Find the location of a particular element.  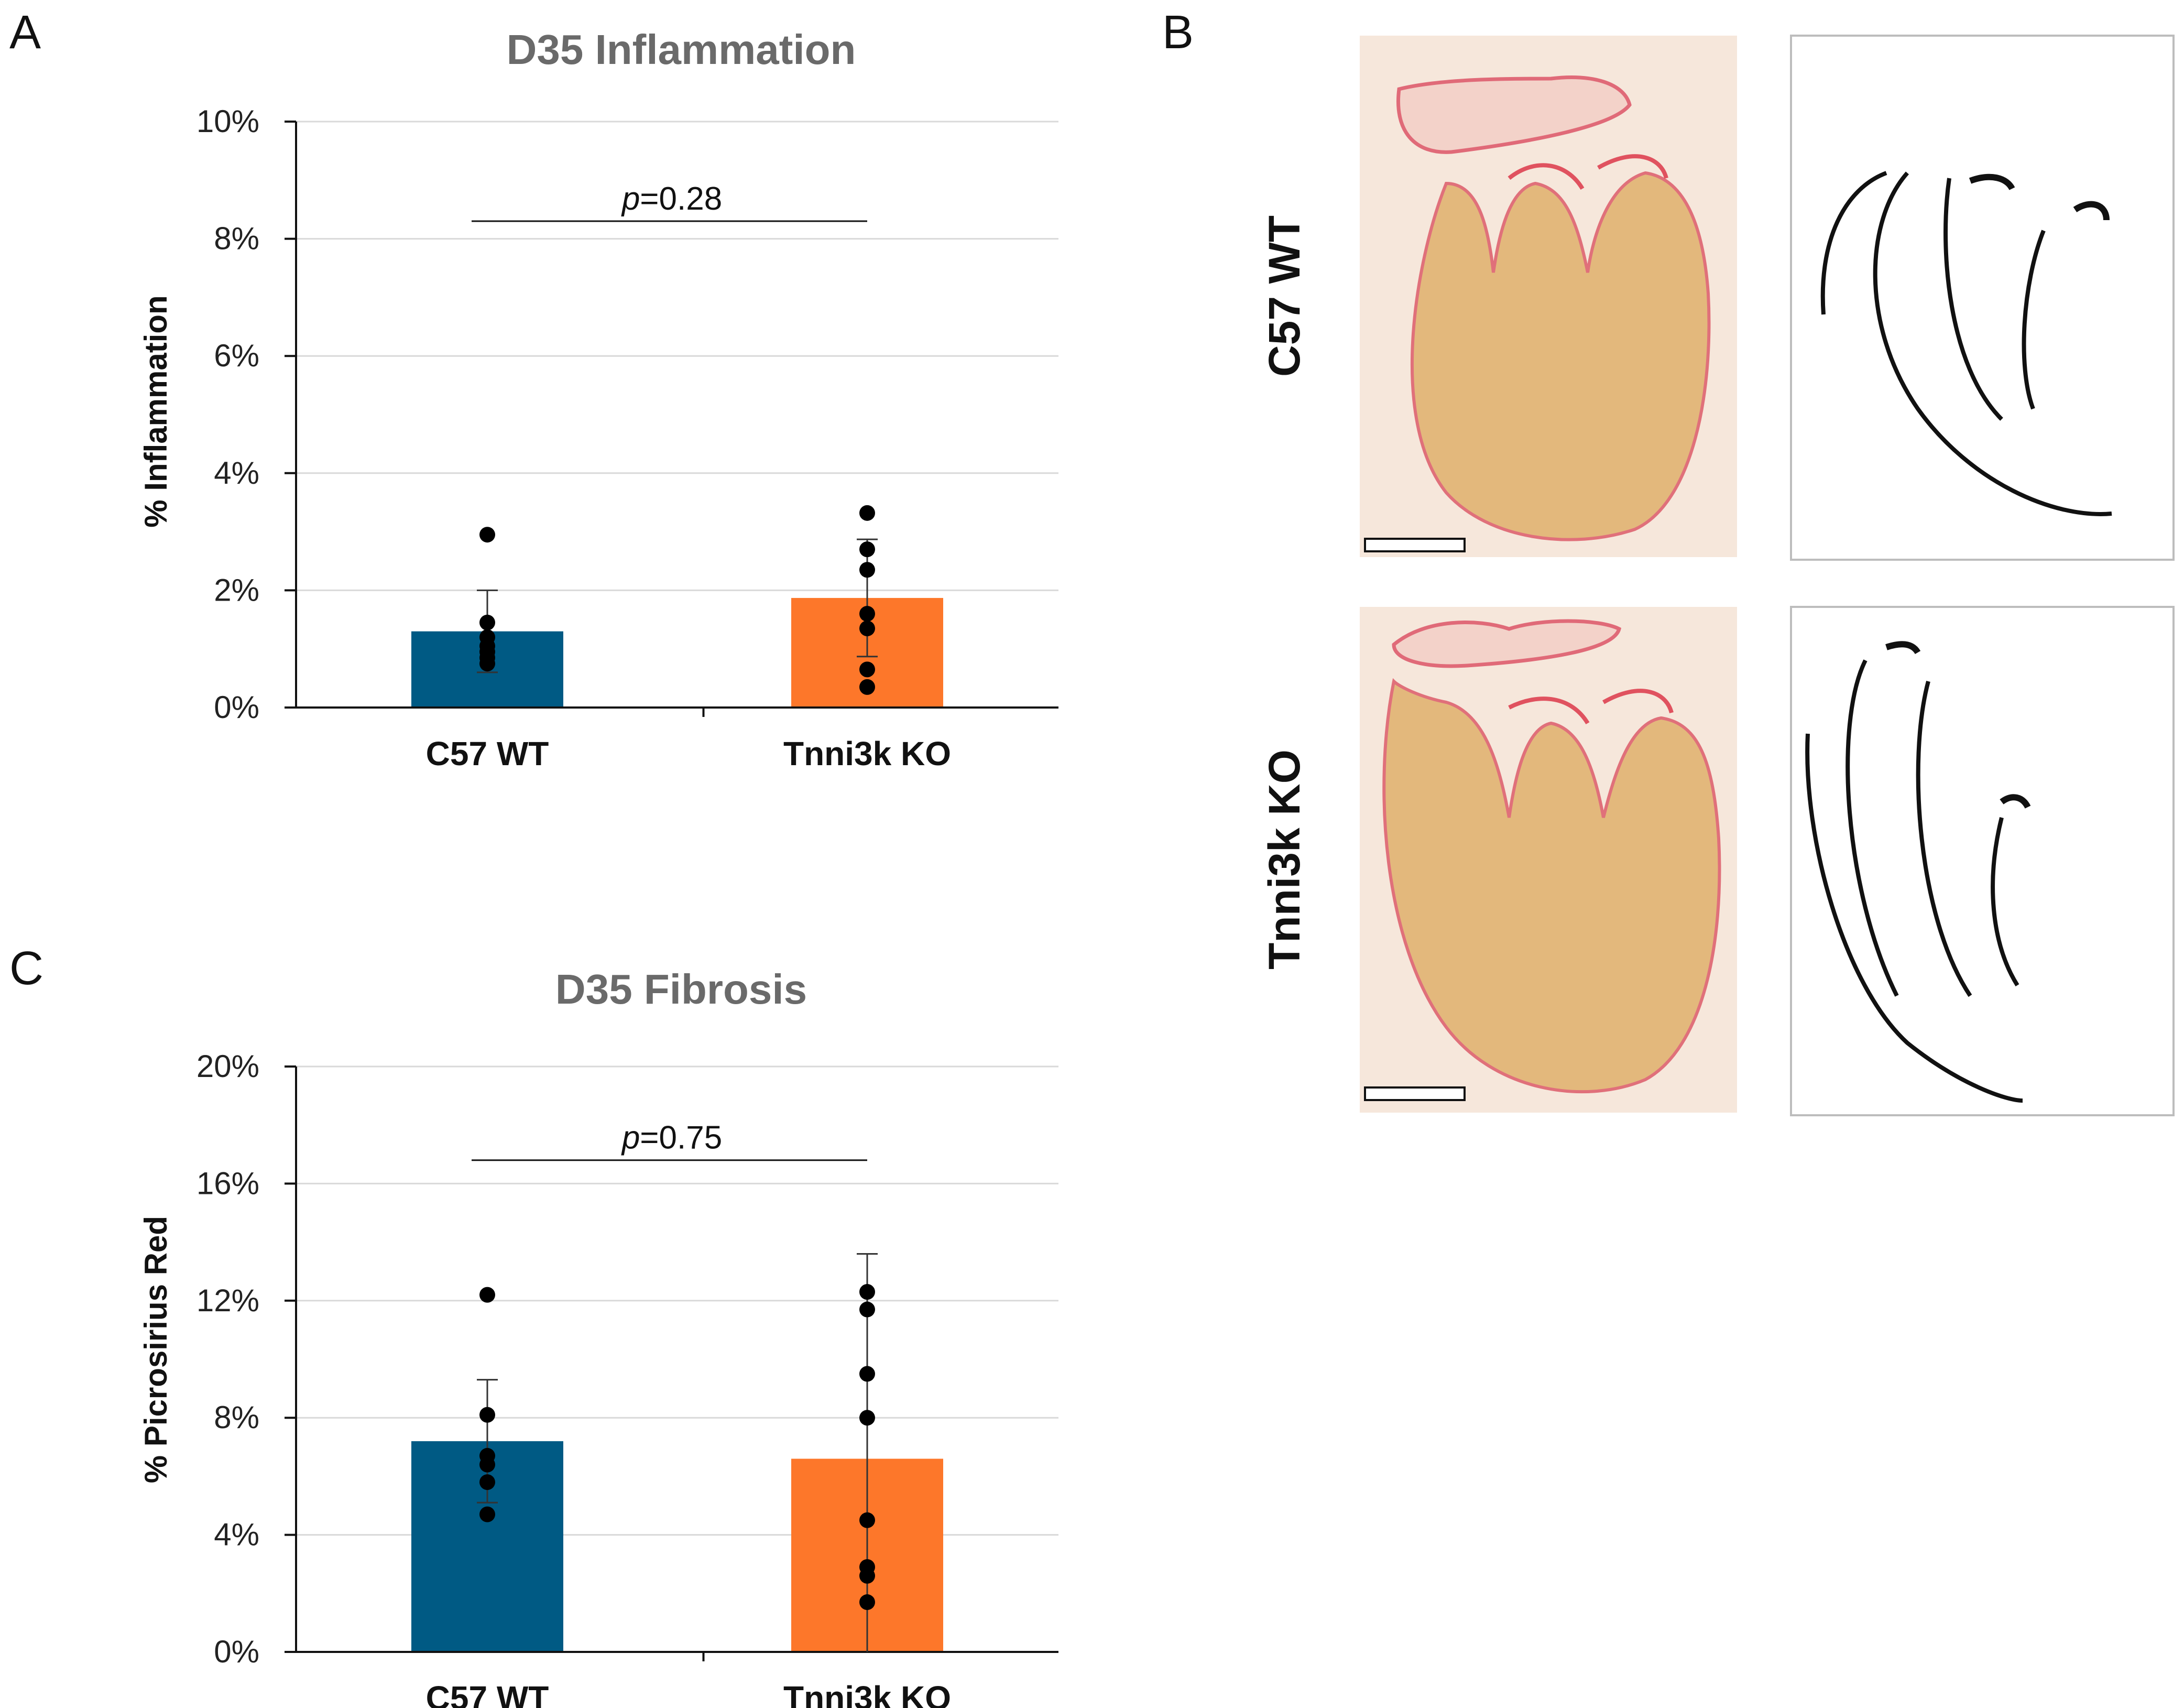

histology-image-wt-stained is located at coordinates (1549, 296).